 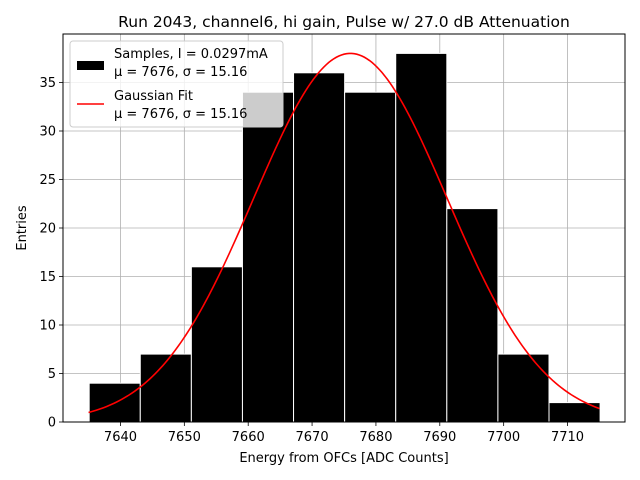 What do you see at coordinates (248, 437) in the screenshot?
I see `x-tick-label: 7660` at bounding box center [248, 437].